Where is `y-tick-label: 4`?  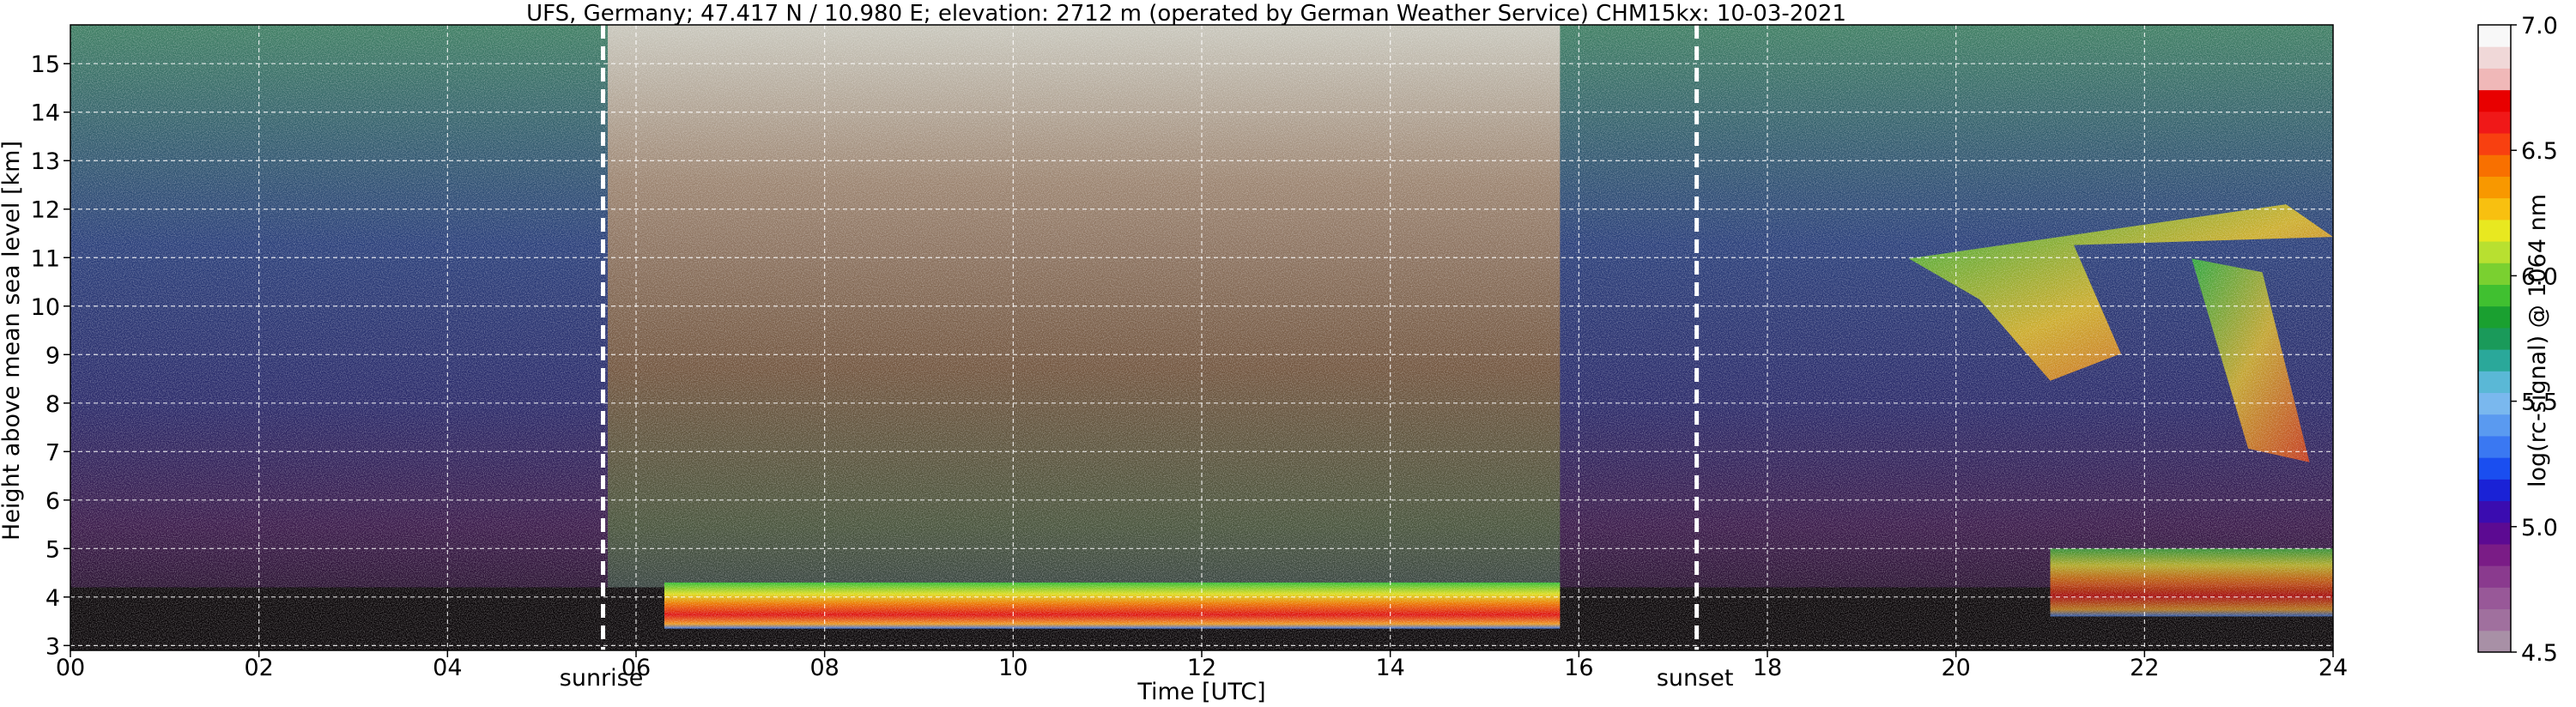
y-tick-label: 4 is located at coordinates (52, 598).